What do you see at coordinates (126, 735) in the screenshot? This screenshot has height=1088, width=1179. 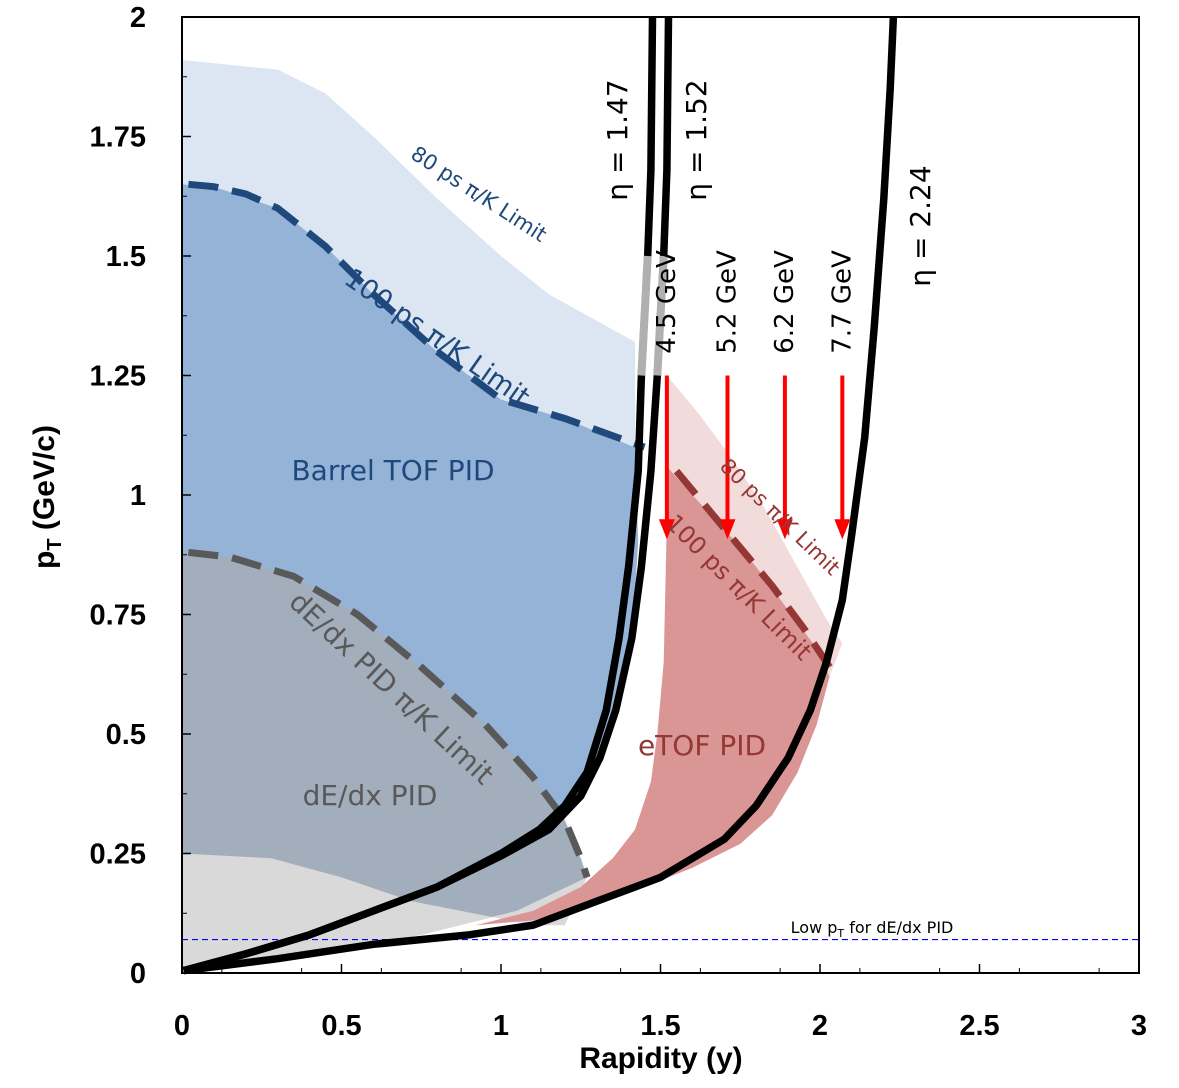 I see `y-tick-label: 0.5` at bounding box center [126, 735].